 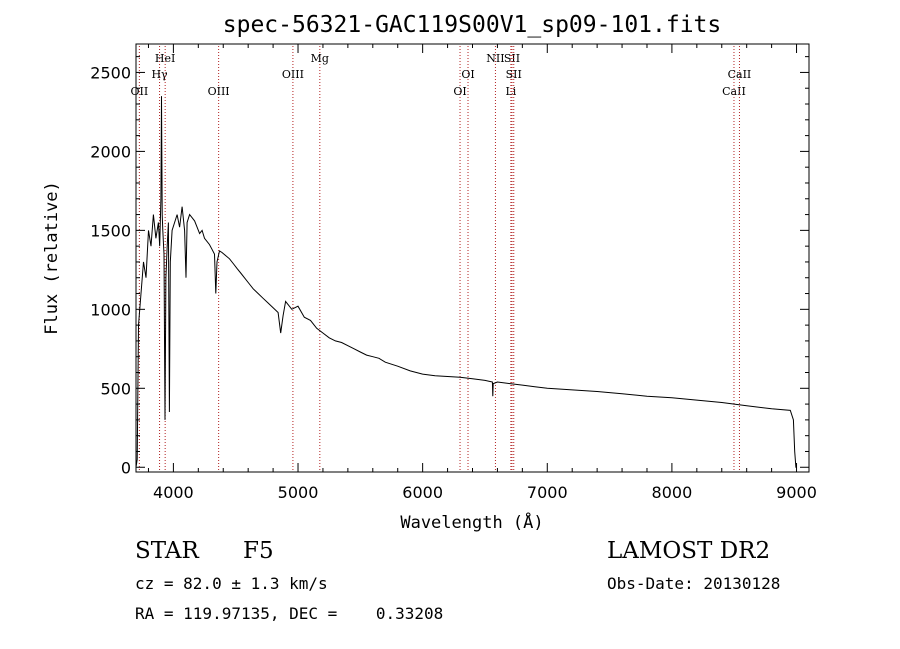 What do you see at coordinates (115, 388) in the screenshot?
I see `y-tick-label: 500` at bounding box center [115, 388].